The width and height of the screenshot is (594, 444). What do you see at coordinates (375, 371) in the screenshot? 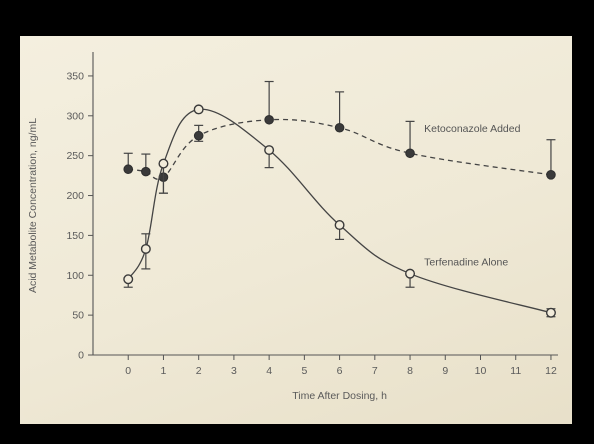
I see `x-tick-label: 7` at bounding box center [375, 371].